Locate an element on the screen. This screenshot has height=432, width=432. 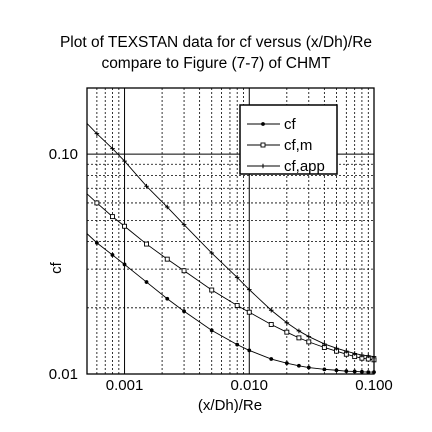
chart-title-line-2: compare to Figure (7-7) of CHMT is located at coordinates (216, 63).